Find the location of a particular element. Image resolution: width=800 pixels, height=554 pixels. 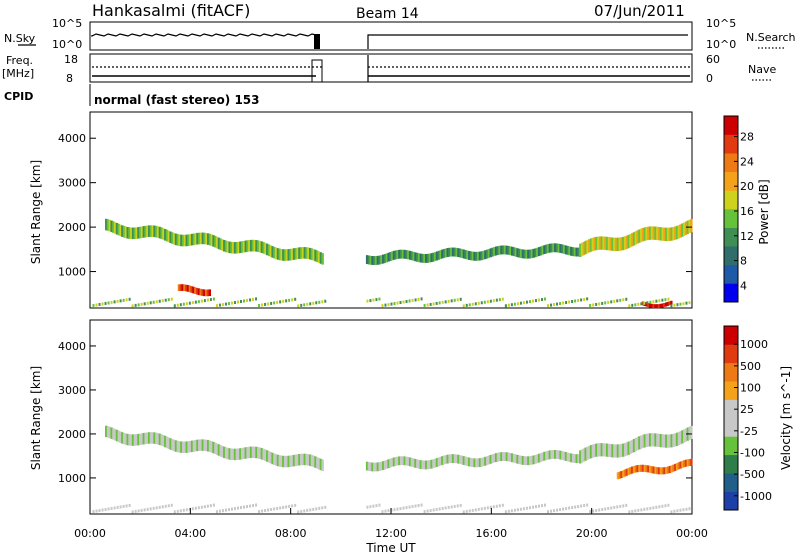

nsearch-label: N.Search is located at coordinates (771, 37).